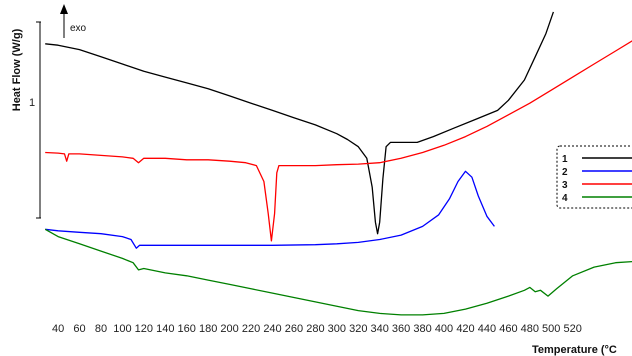  I want to click on x-tick-label: 280, so click(315, 329).